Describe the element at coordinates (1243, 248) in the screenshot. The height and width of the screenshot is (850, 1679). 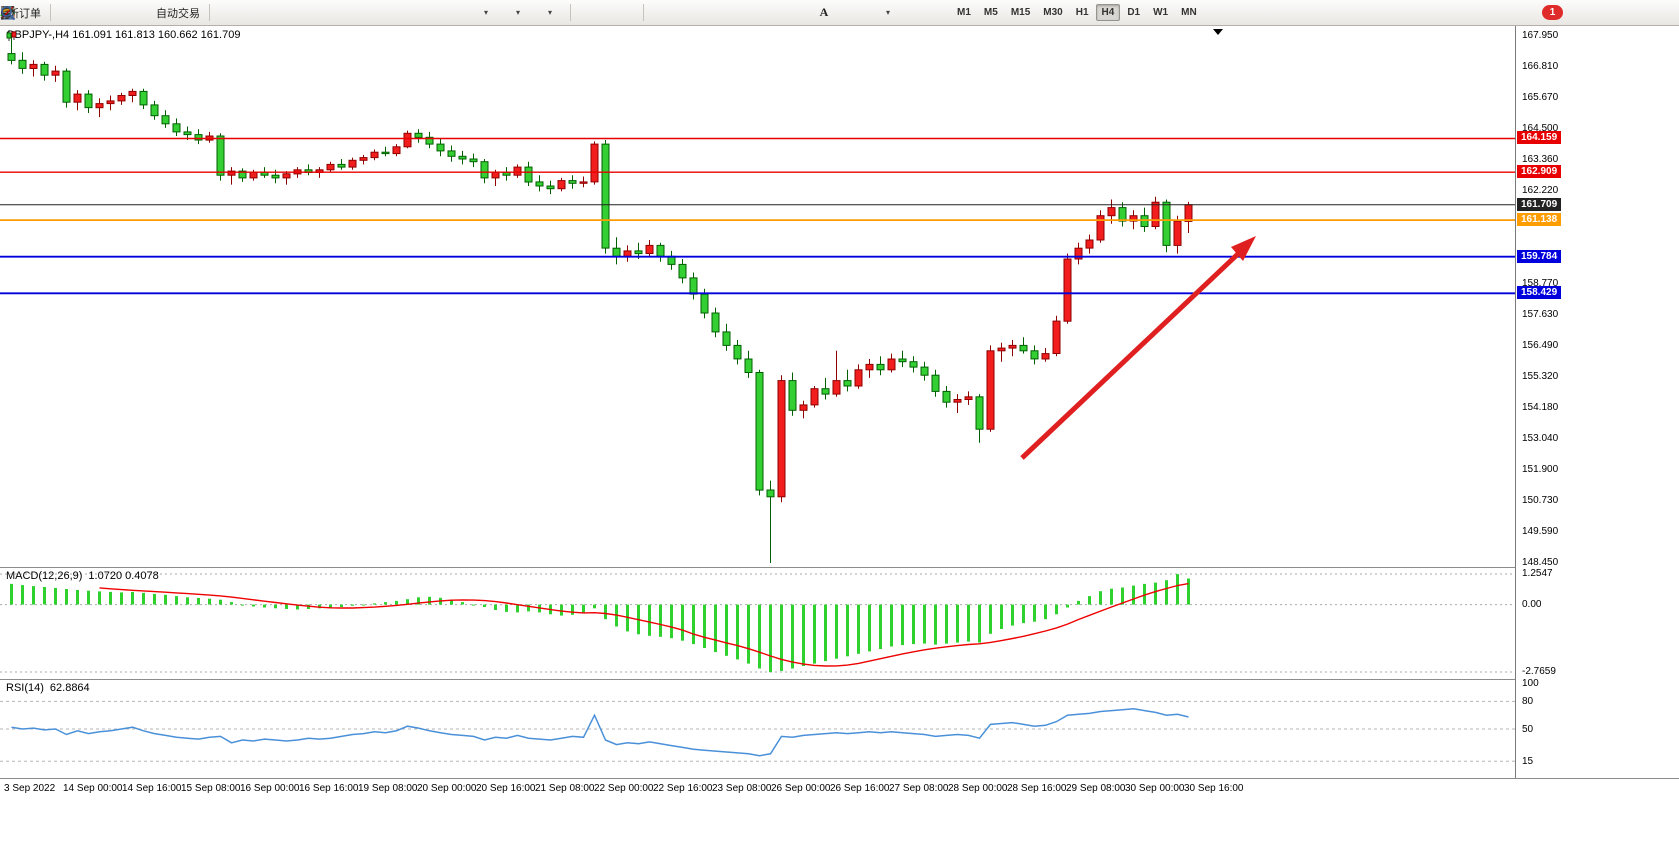
I see `trend-arrow-head` at that location.